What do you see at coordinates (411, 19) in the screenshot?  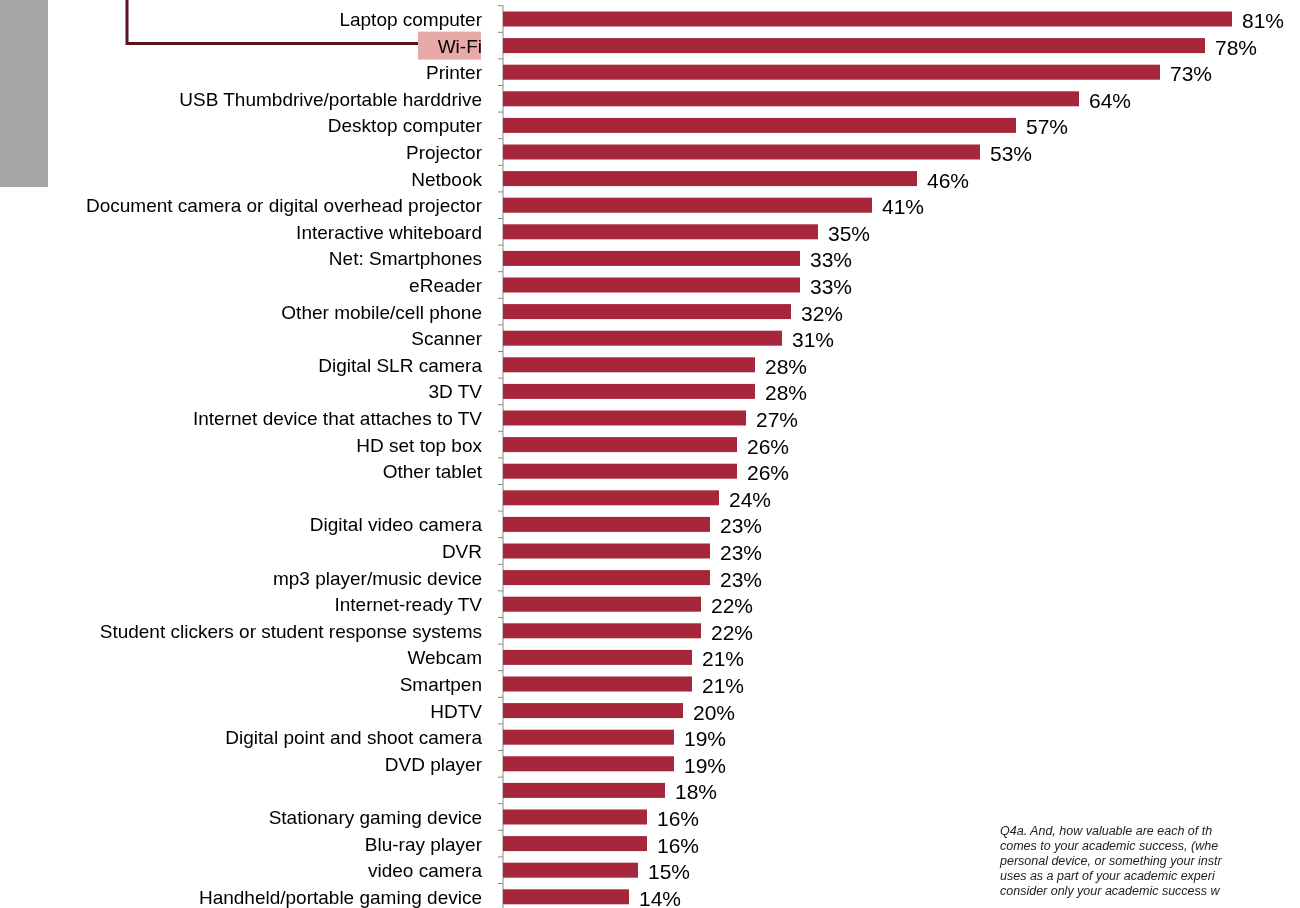 I see `y-tick-label: Laptop computer` at bounding box center [411, 19].